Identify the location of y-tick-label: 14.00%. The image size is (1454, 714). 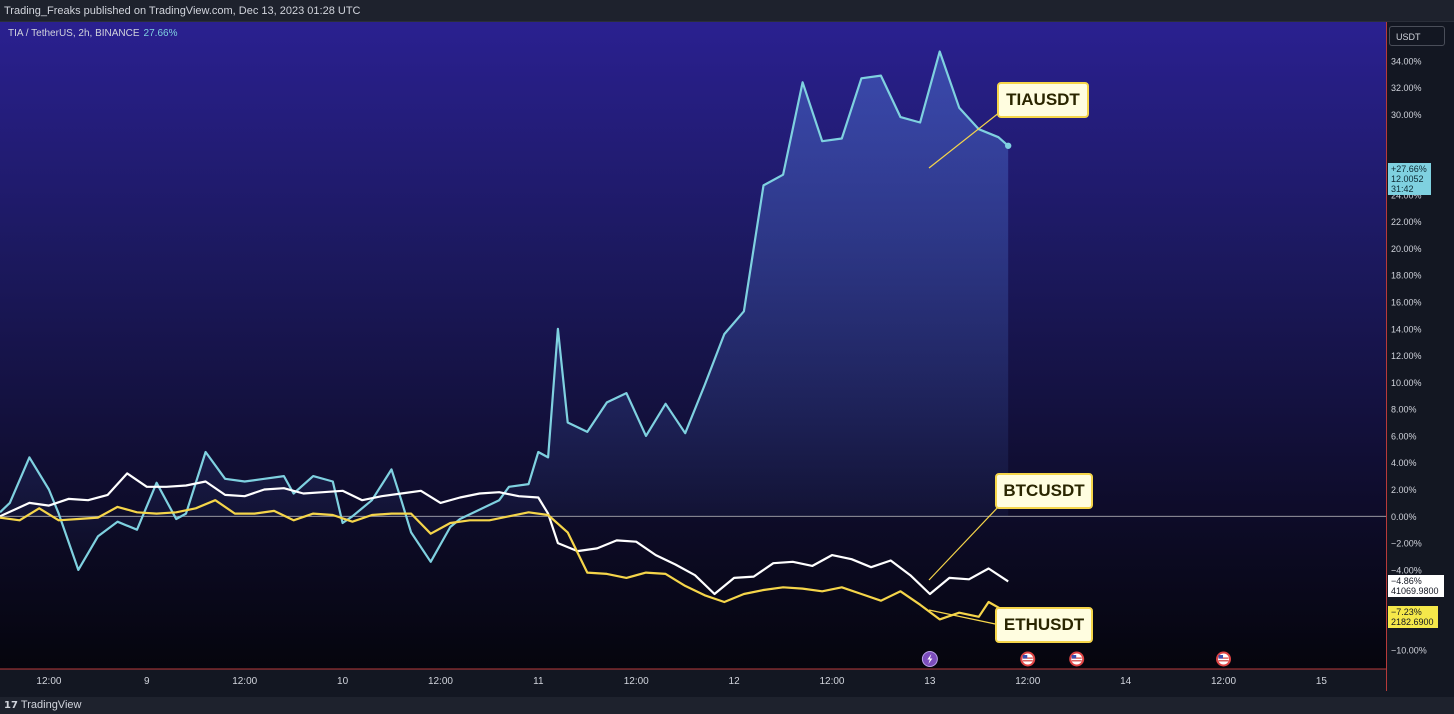
(1406, 329).